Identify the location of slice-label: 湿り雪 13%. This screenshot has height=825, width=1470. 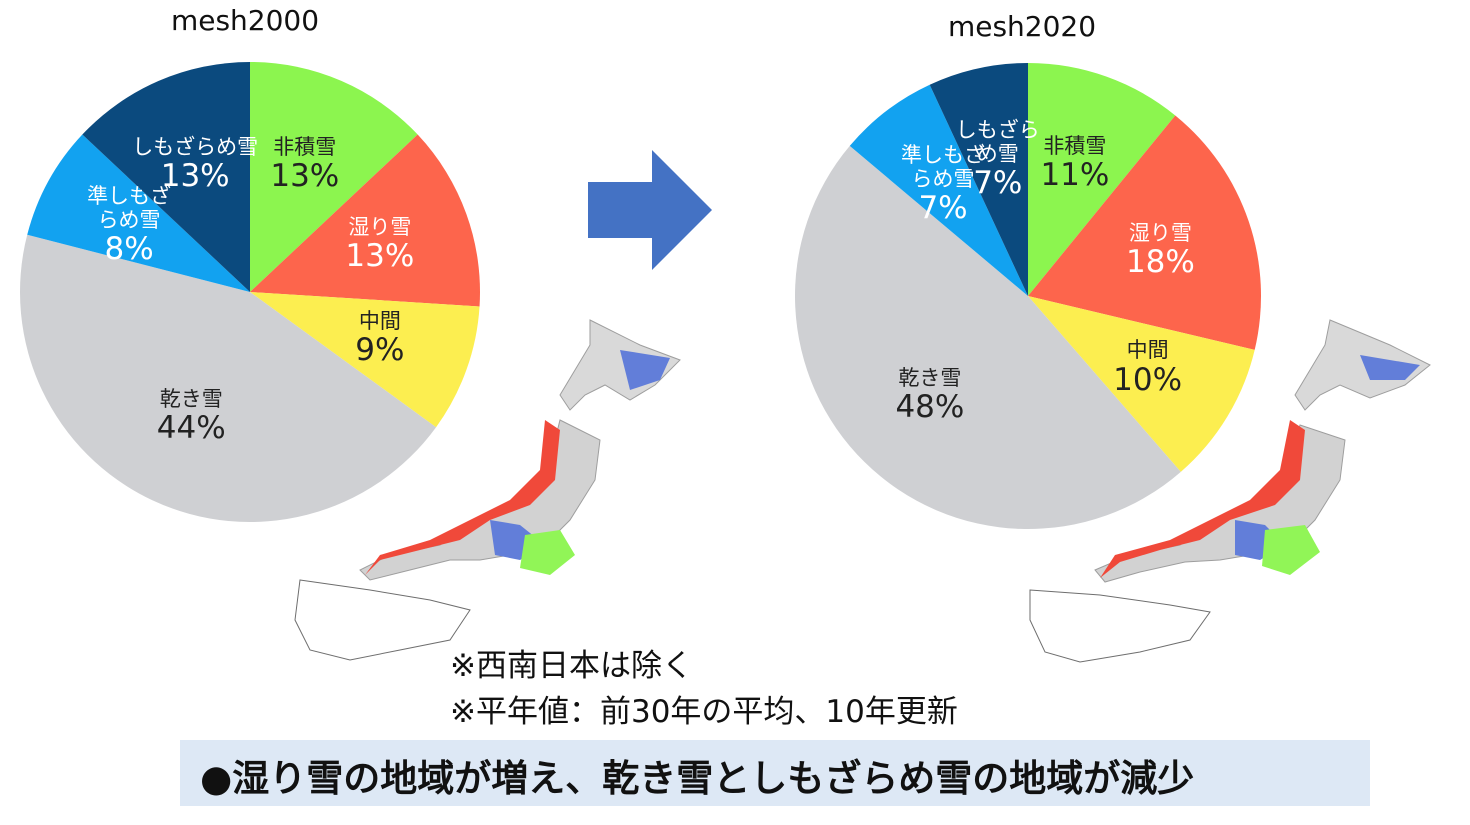
(379, 245).